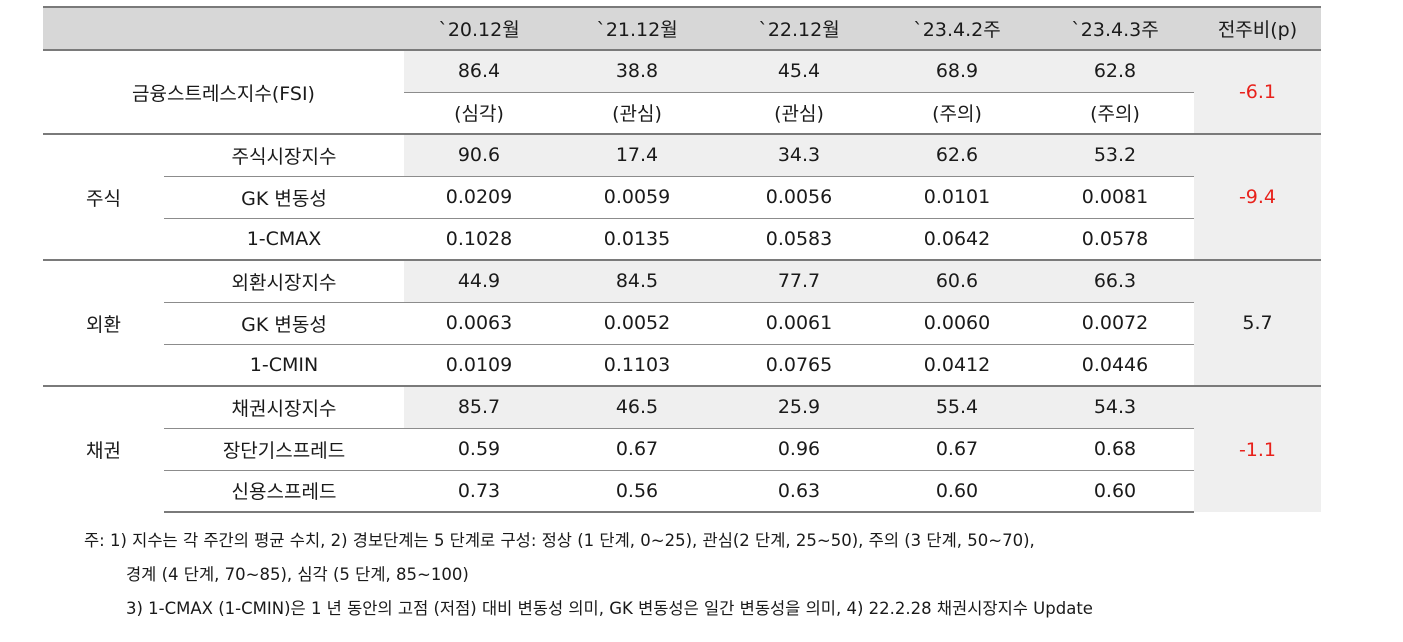  Describe the element at coordinates (1257, 28) in the screenshot. I see `header-change: 전주비(p)` at that location.